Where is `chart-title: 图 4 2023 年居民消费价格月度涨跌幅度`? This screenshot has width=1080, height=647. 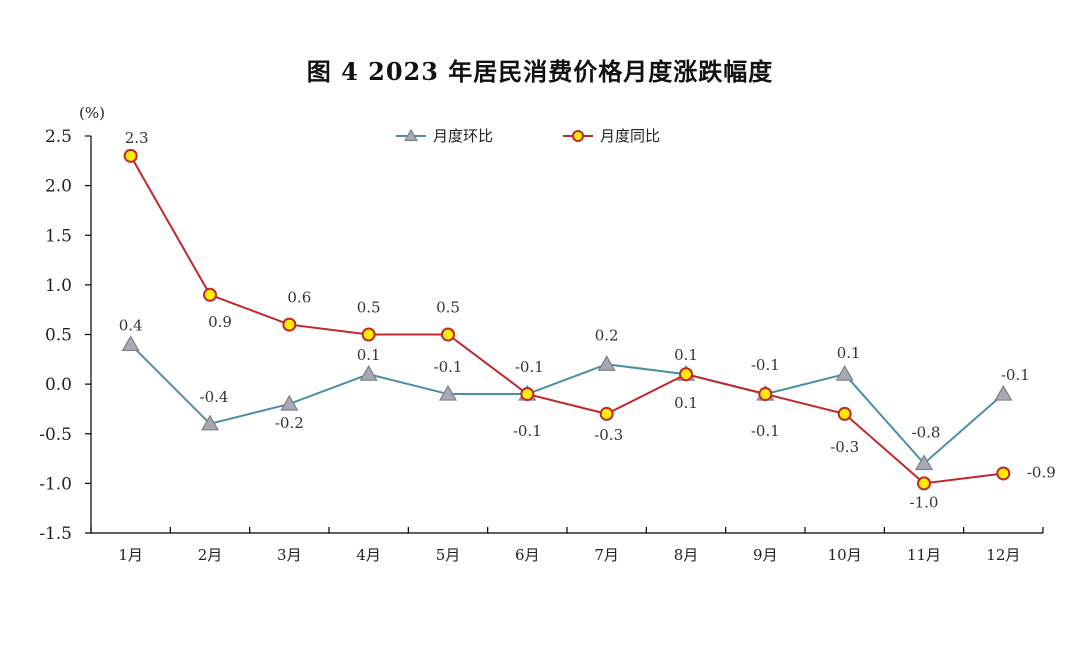 chart-title: 图 4 2023 年居民消费价格月度涨跌幅度 is located at coordinates (540, 71).